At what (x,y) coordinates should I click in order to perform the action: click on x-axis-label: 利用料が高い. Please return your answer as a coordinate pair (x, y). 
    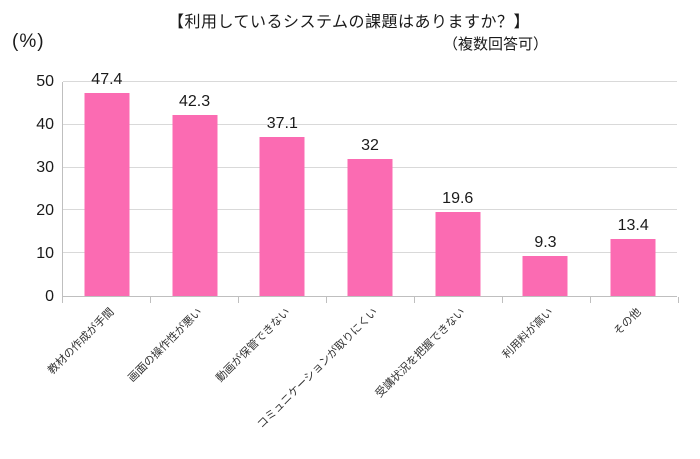
    Looking at the image, I should click on (528, 334).